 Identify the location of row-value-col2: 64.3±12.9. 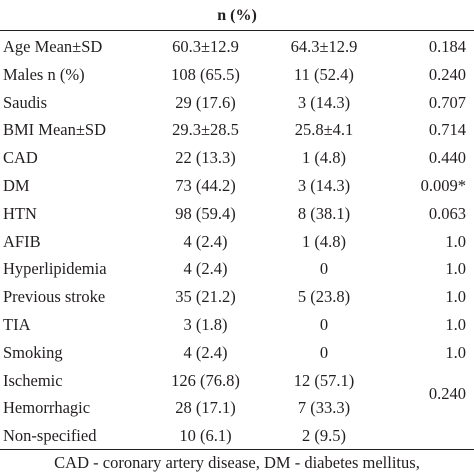
(324, 46).